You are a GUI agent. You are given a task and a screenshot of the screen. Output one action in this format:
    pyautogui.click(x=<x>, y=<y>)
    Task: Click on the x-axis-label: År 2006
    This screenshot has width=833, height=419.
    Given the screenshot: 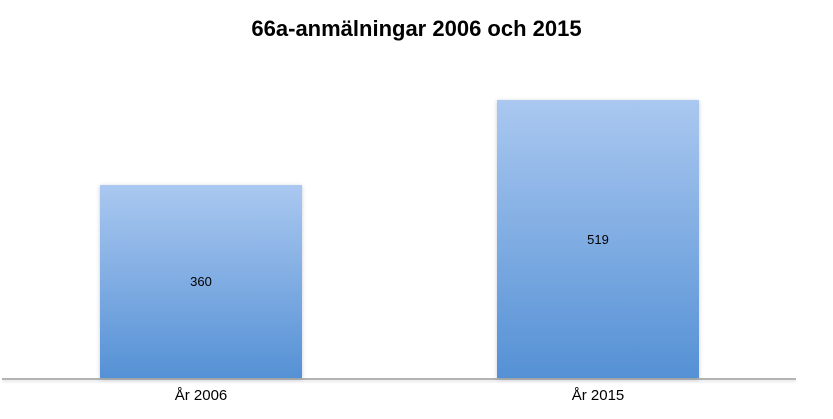 What is the action you would take?
    pyautogui.click(x=201, y=395)
    